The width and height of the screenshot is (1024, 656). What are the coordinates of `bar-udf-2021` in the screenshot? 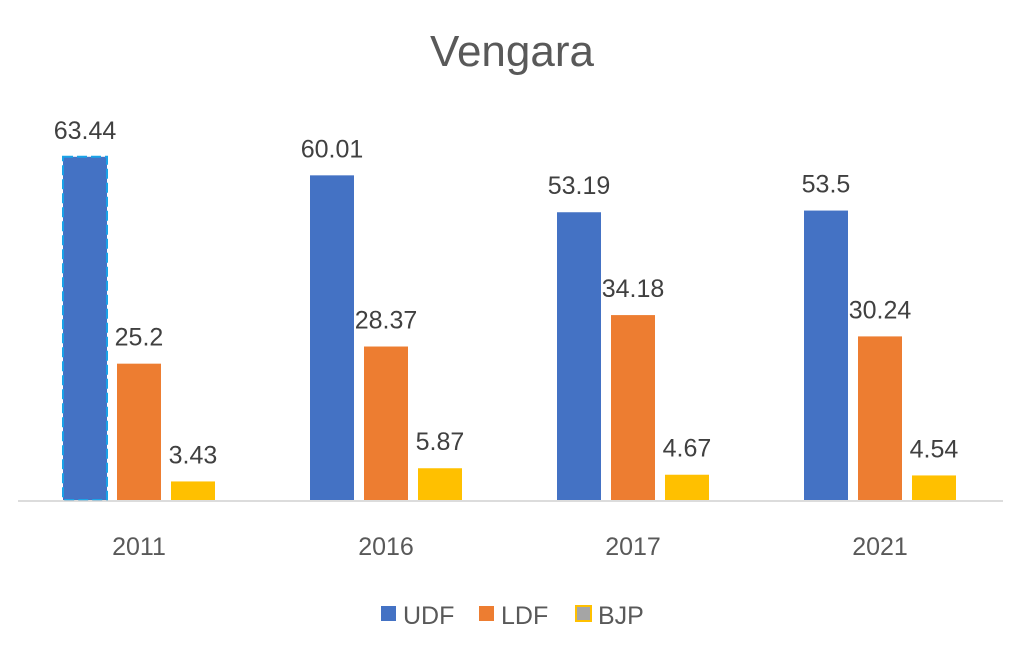 It's located at (826, 355).